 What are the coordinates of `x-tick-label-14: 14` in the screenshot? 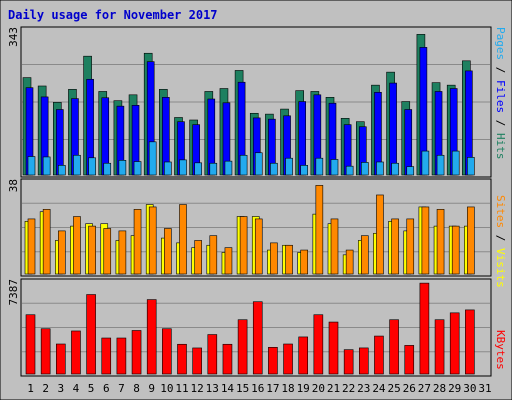 It's located at (228, 388).